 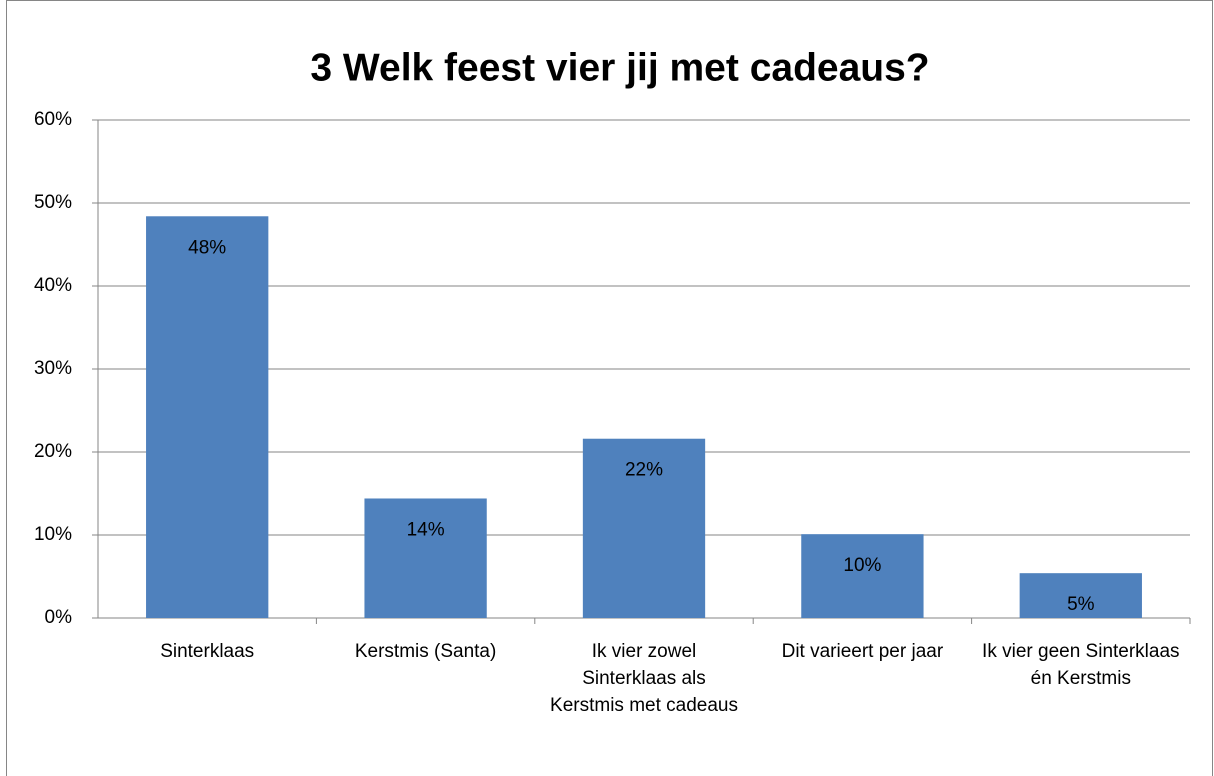 I want to click on x-tick-label: Dit varieert per jaar, so click(x=862, y=651).